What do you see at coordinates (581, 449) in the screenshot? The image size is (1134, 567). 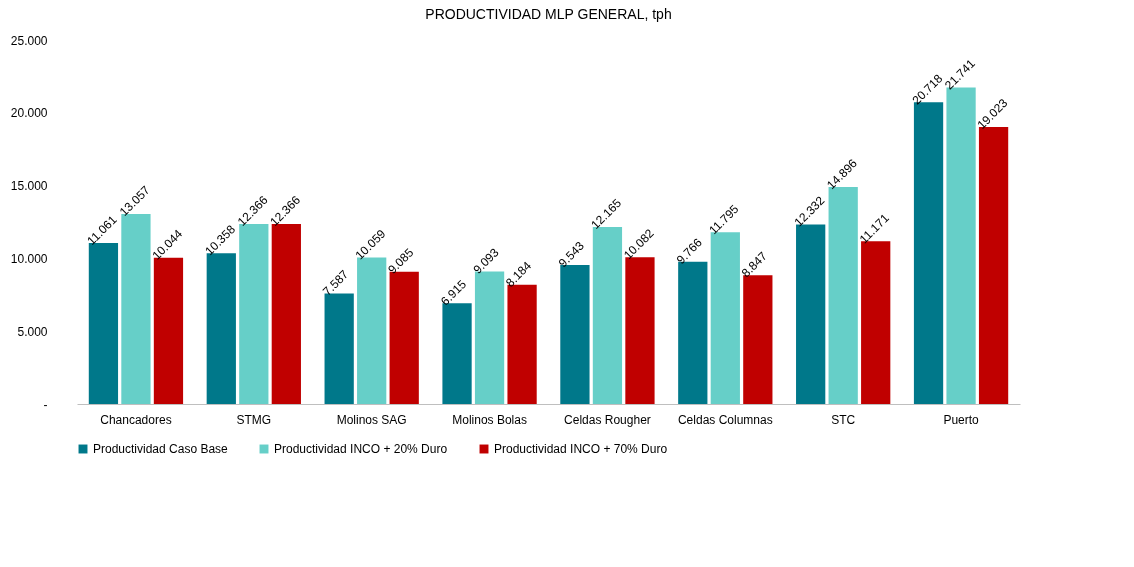 I see `legend-label: Productividad INCO + 70% Duro` at bounding box center [581, 449].